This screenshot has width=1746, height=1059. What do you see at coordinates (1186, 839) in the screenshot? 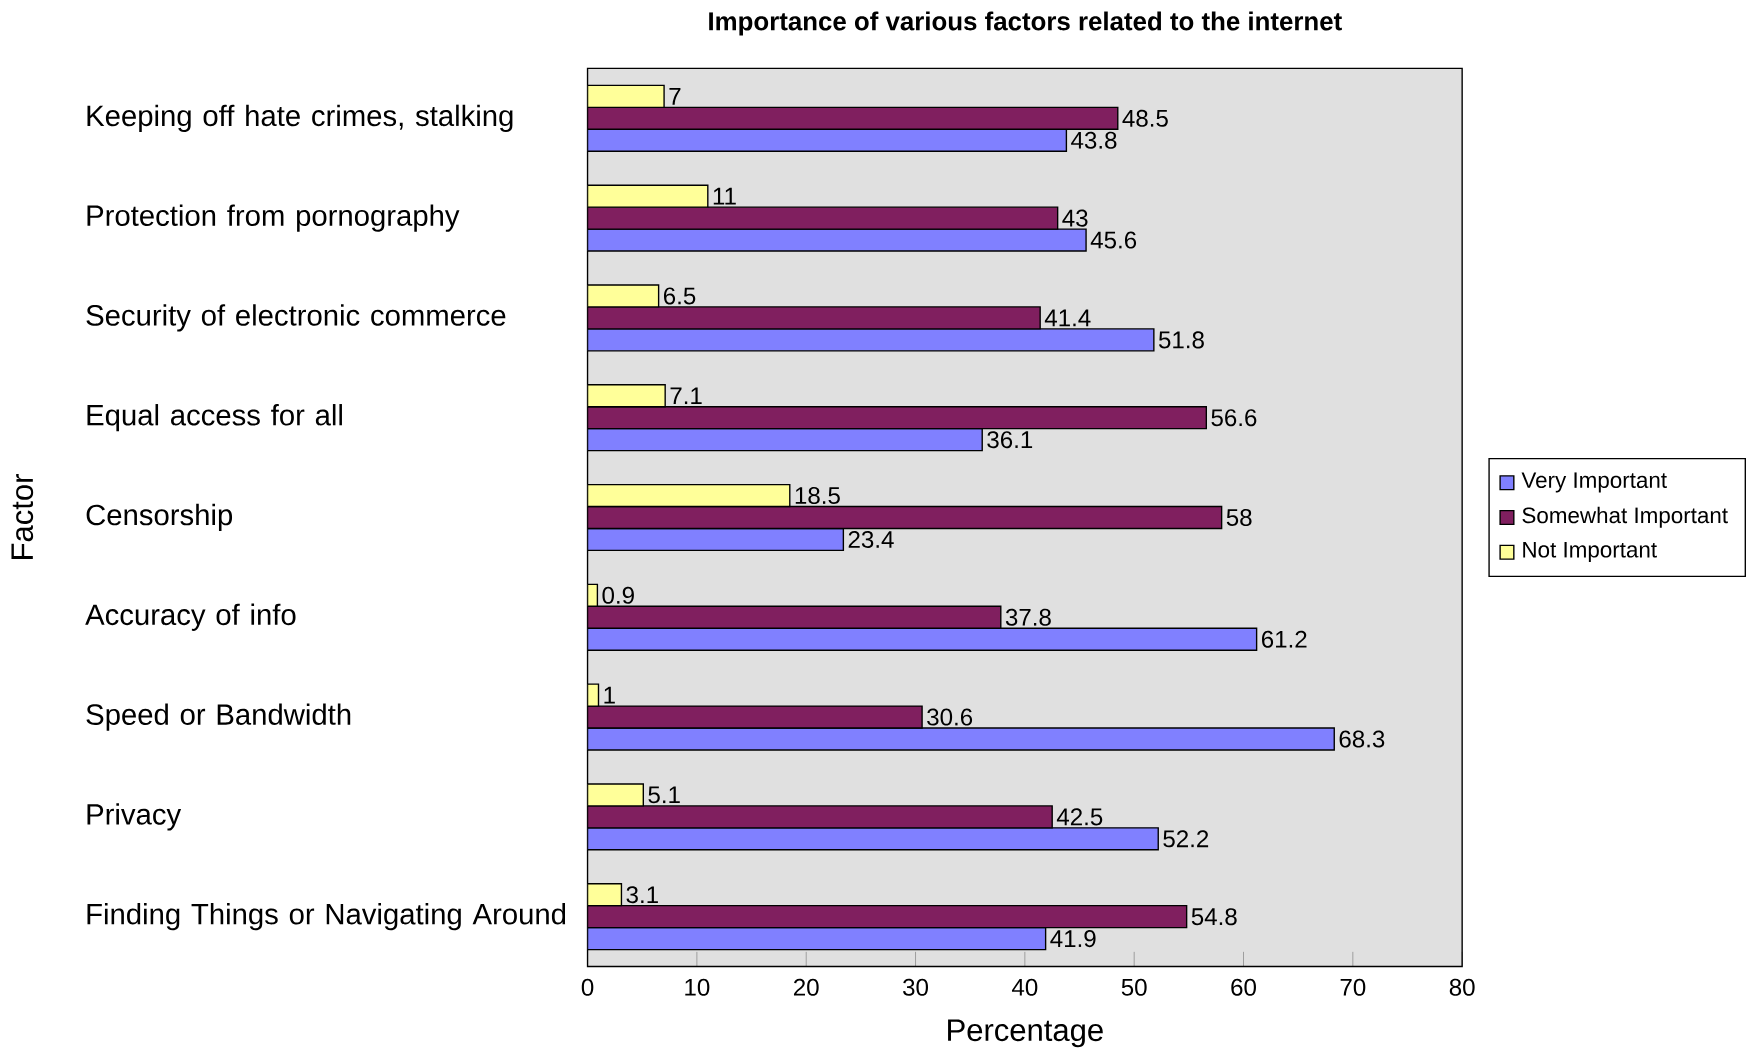
I see `data-label: 52.2` at bounding box center [1186, 839].